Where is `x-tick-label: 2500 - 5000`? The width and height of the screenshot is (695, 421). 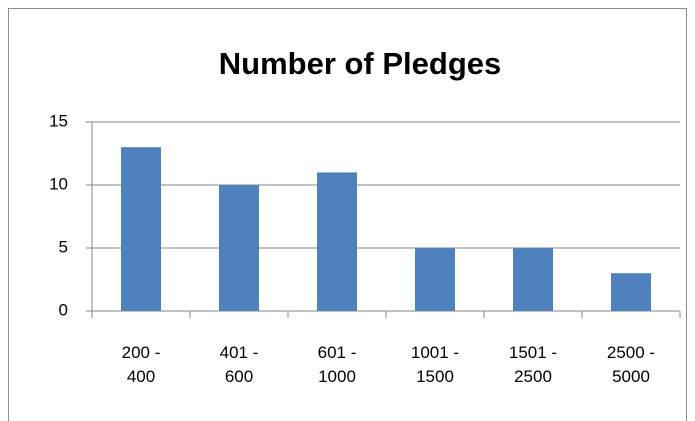
x-tick-label: 2500 - 5000 is located at coordinates (631, 364).